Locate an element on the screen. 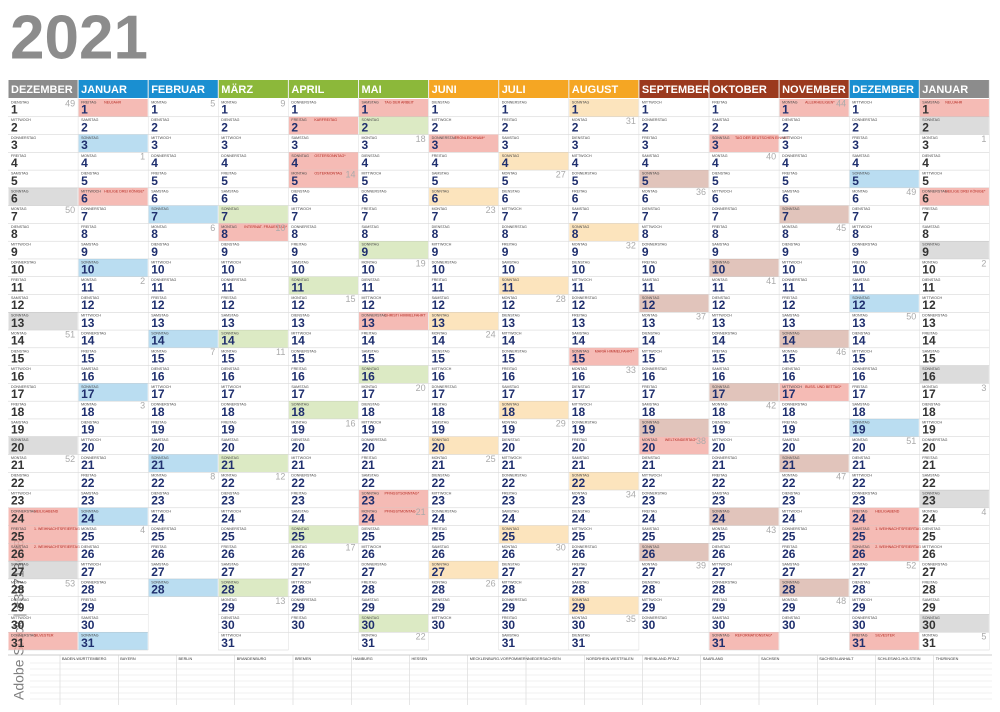  day-number: 19 is located at coordinates (789, 430).